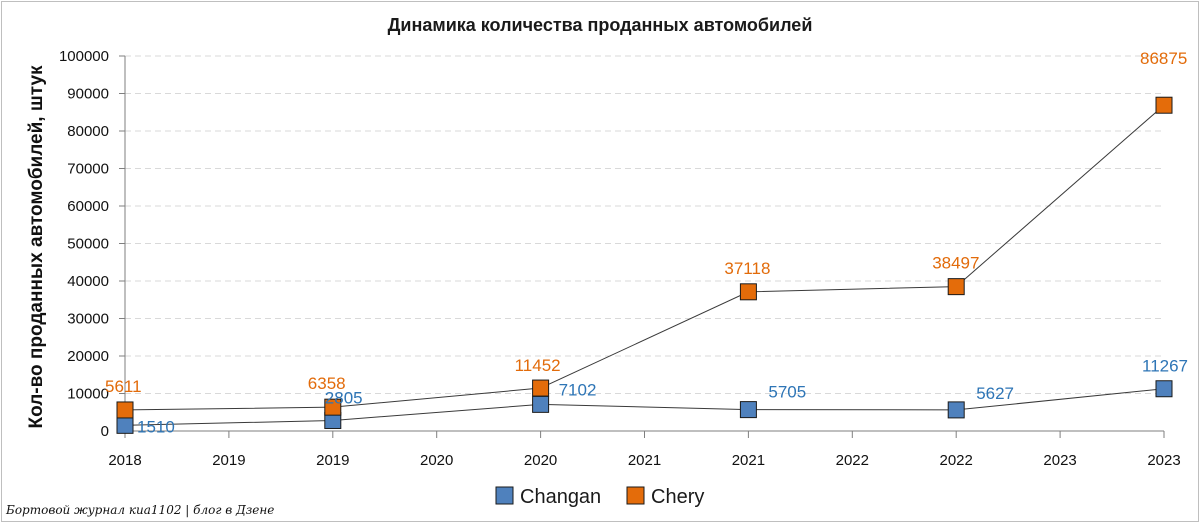  Describe the element at coordinates (124, 460) in the screenshot. I see `x-tick-label: 2018` at that location.